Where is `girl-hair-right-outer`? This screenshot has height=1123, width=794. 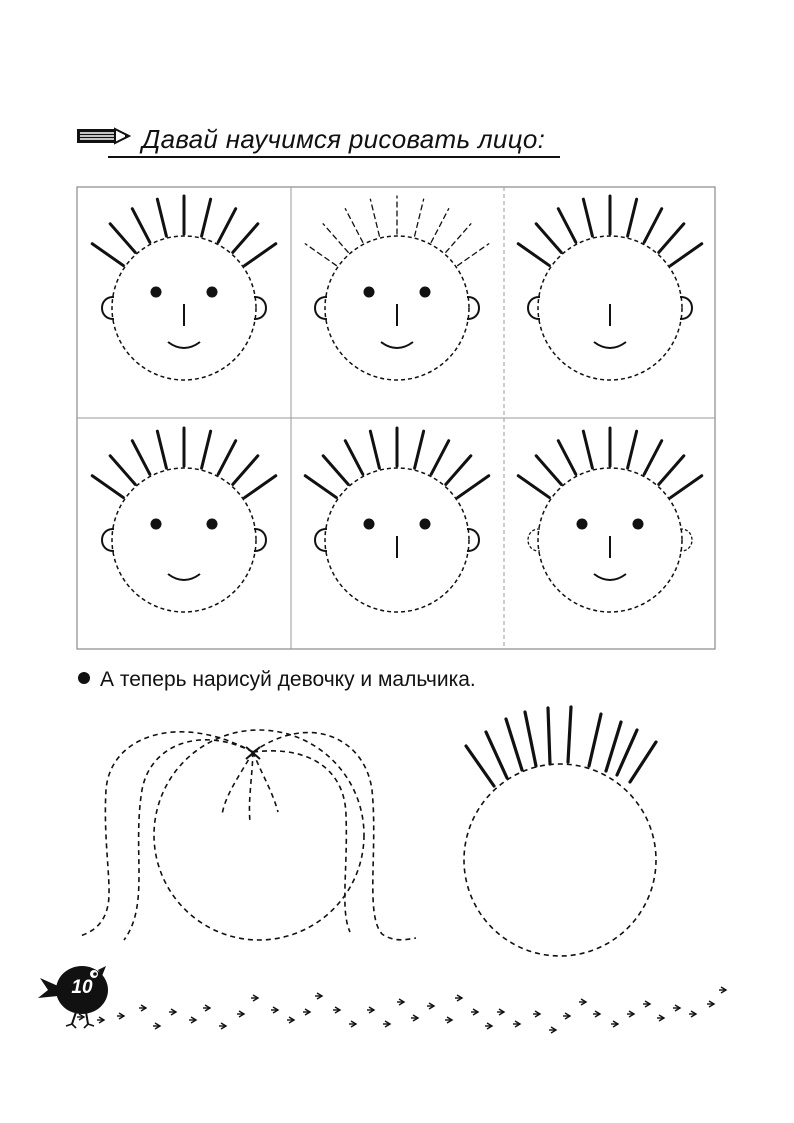 girl-hair-right-outer is located at coordinates (334, 836).